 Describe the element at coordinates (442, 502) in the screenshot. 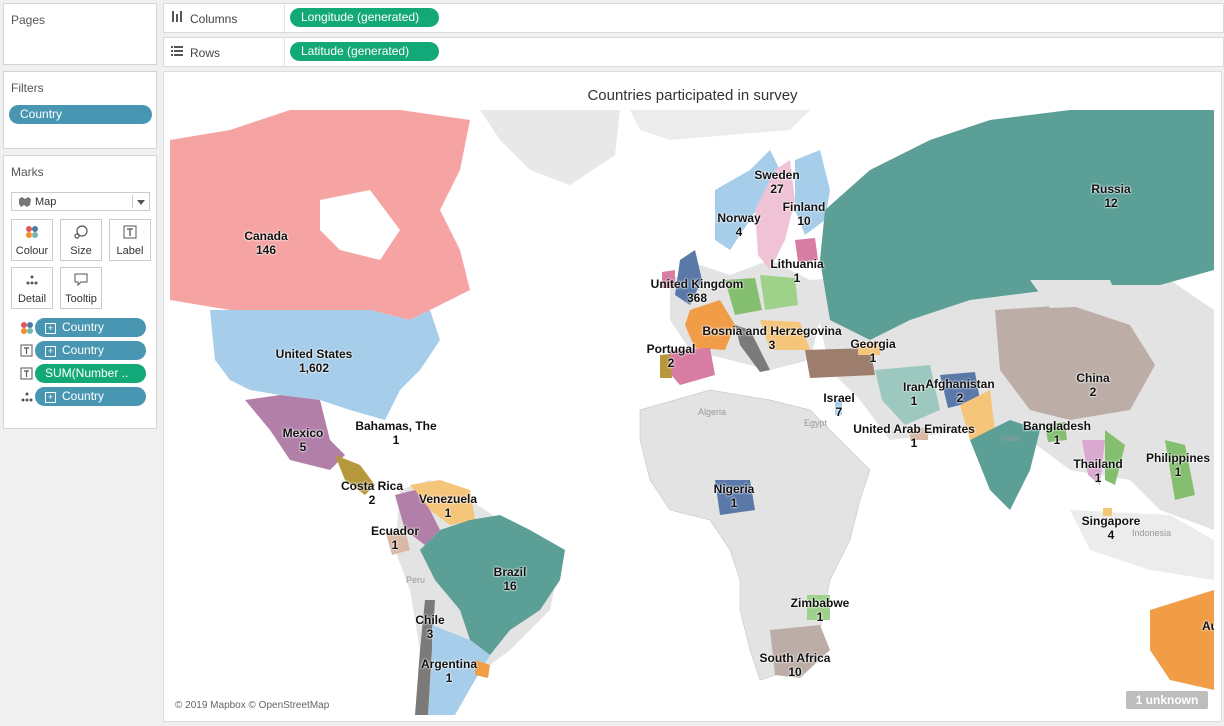

I see `venezuela-shape` at that location.